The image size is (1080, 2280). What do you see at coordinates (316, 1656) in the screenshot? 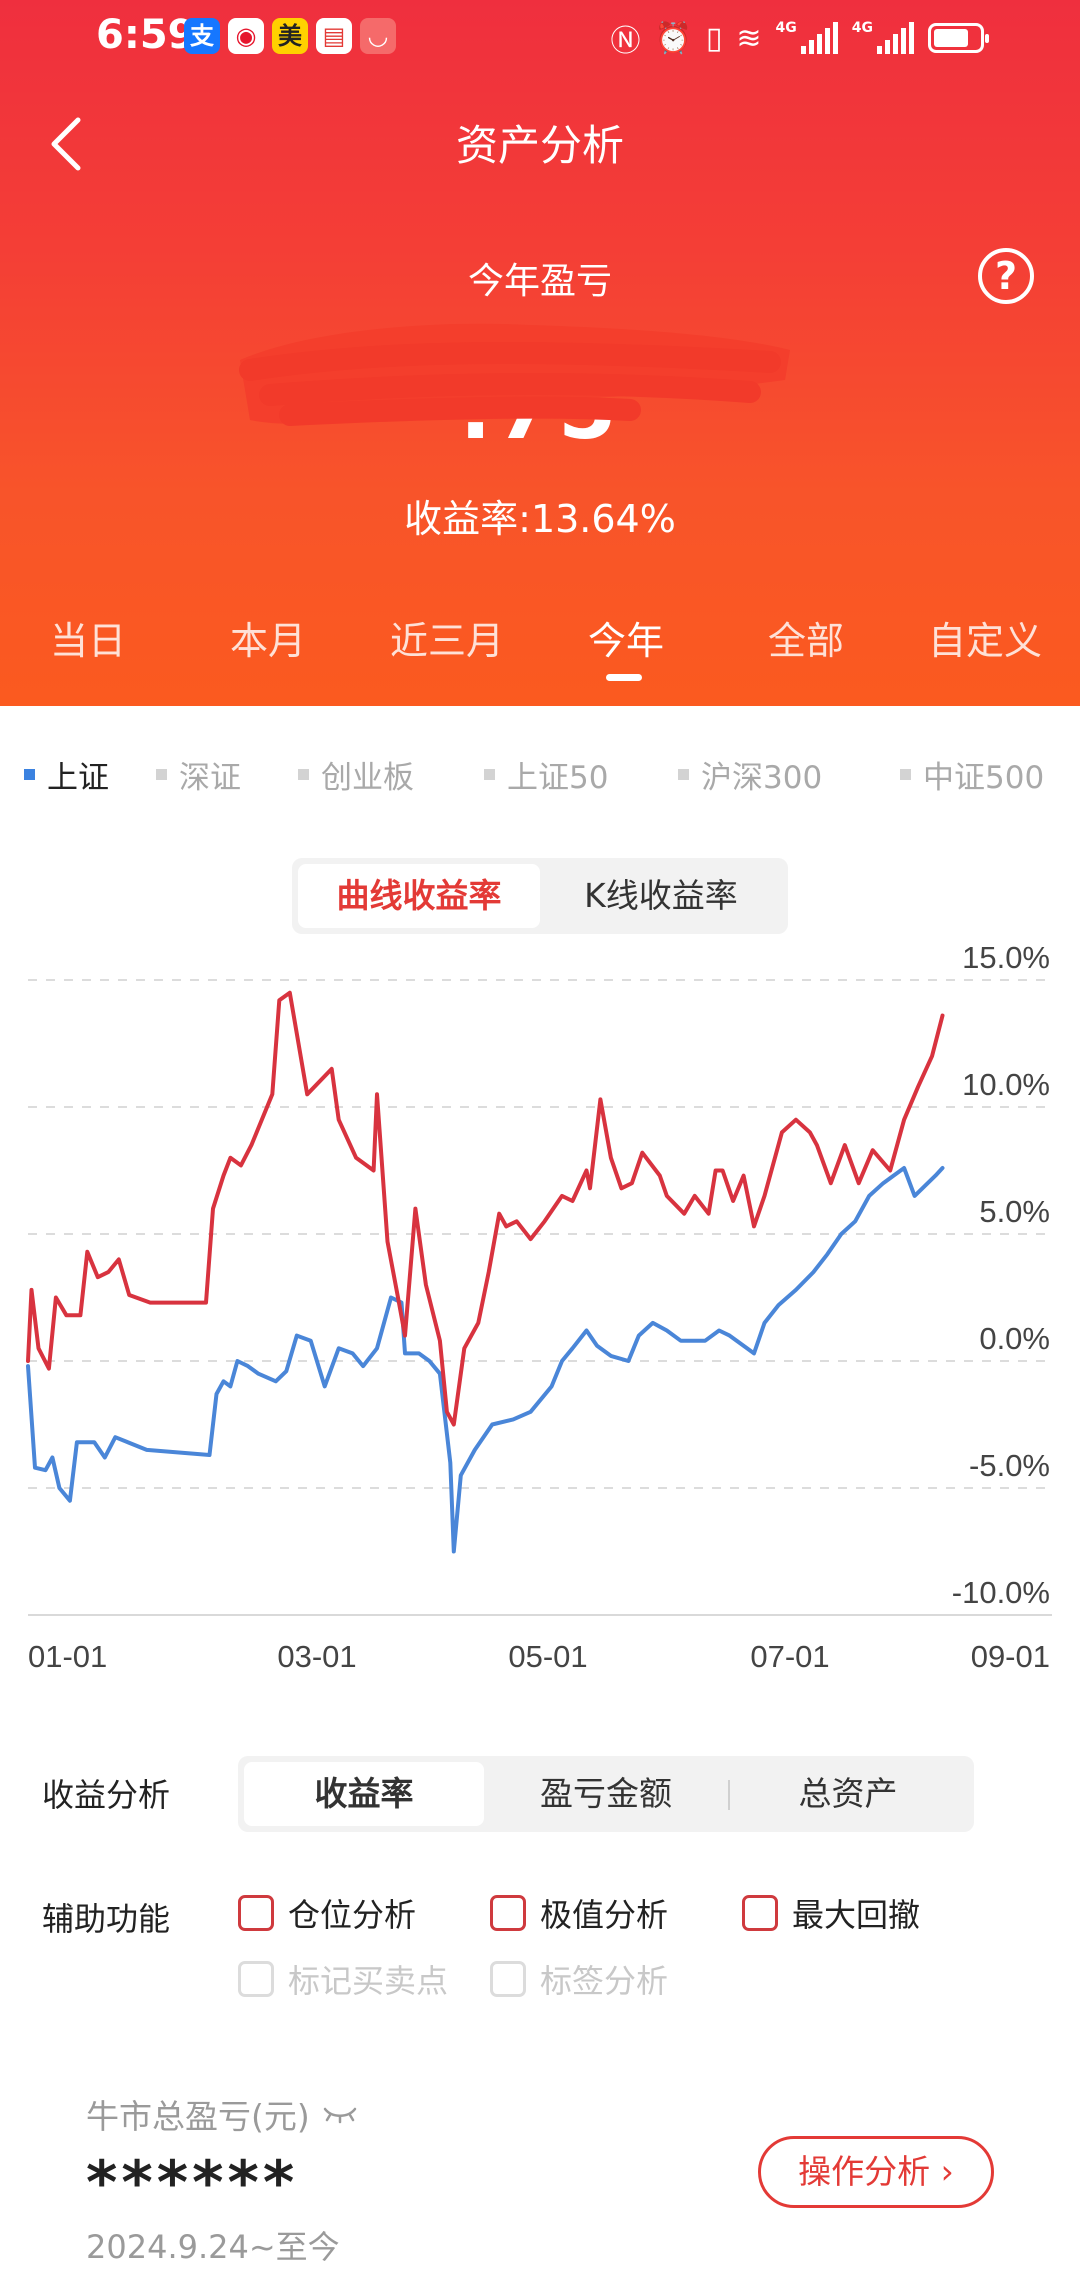
I see `x-tick-label: 03-01` at bounding box center [316, 1656].